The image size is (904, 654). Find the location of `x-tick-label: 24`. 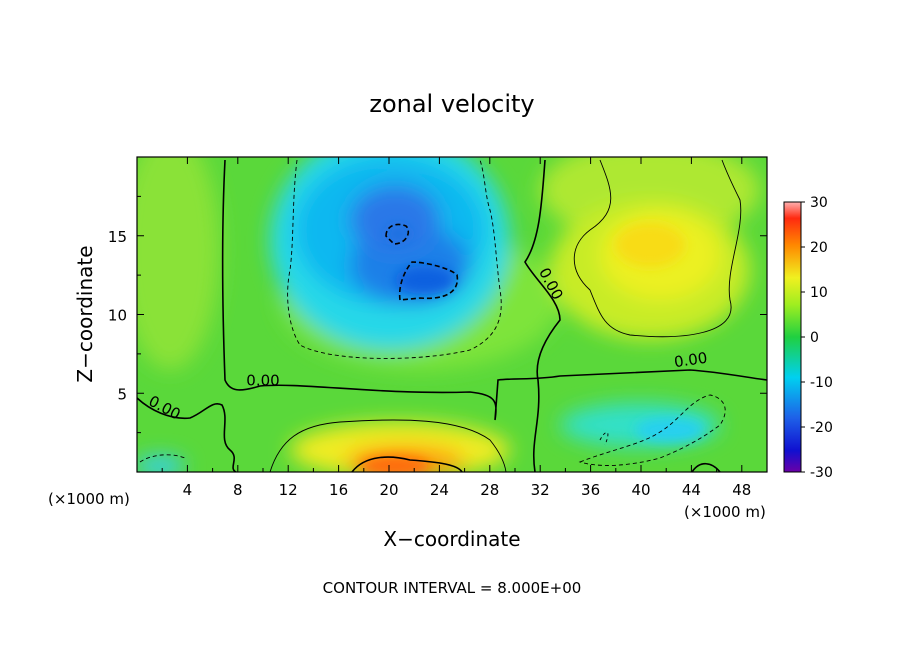

x-tick-label: 24 is located at coordinates (439, 490).